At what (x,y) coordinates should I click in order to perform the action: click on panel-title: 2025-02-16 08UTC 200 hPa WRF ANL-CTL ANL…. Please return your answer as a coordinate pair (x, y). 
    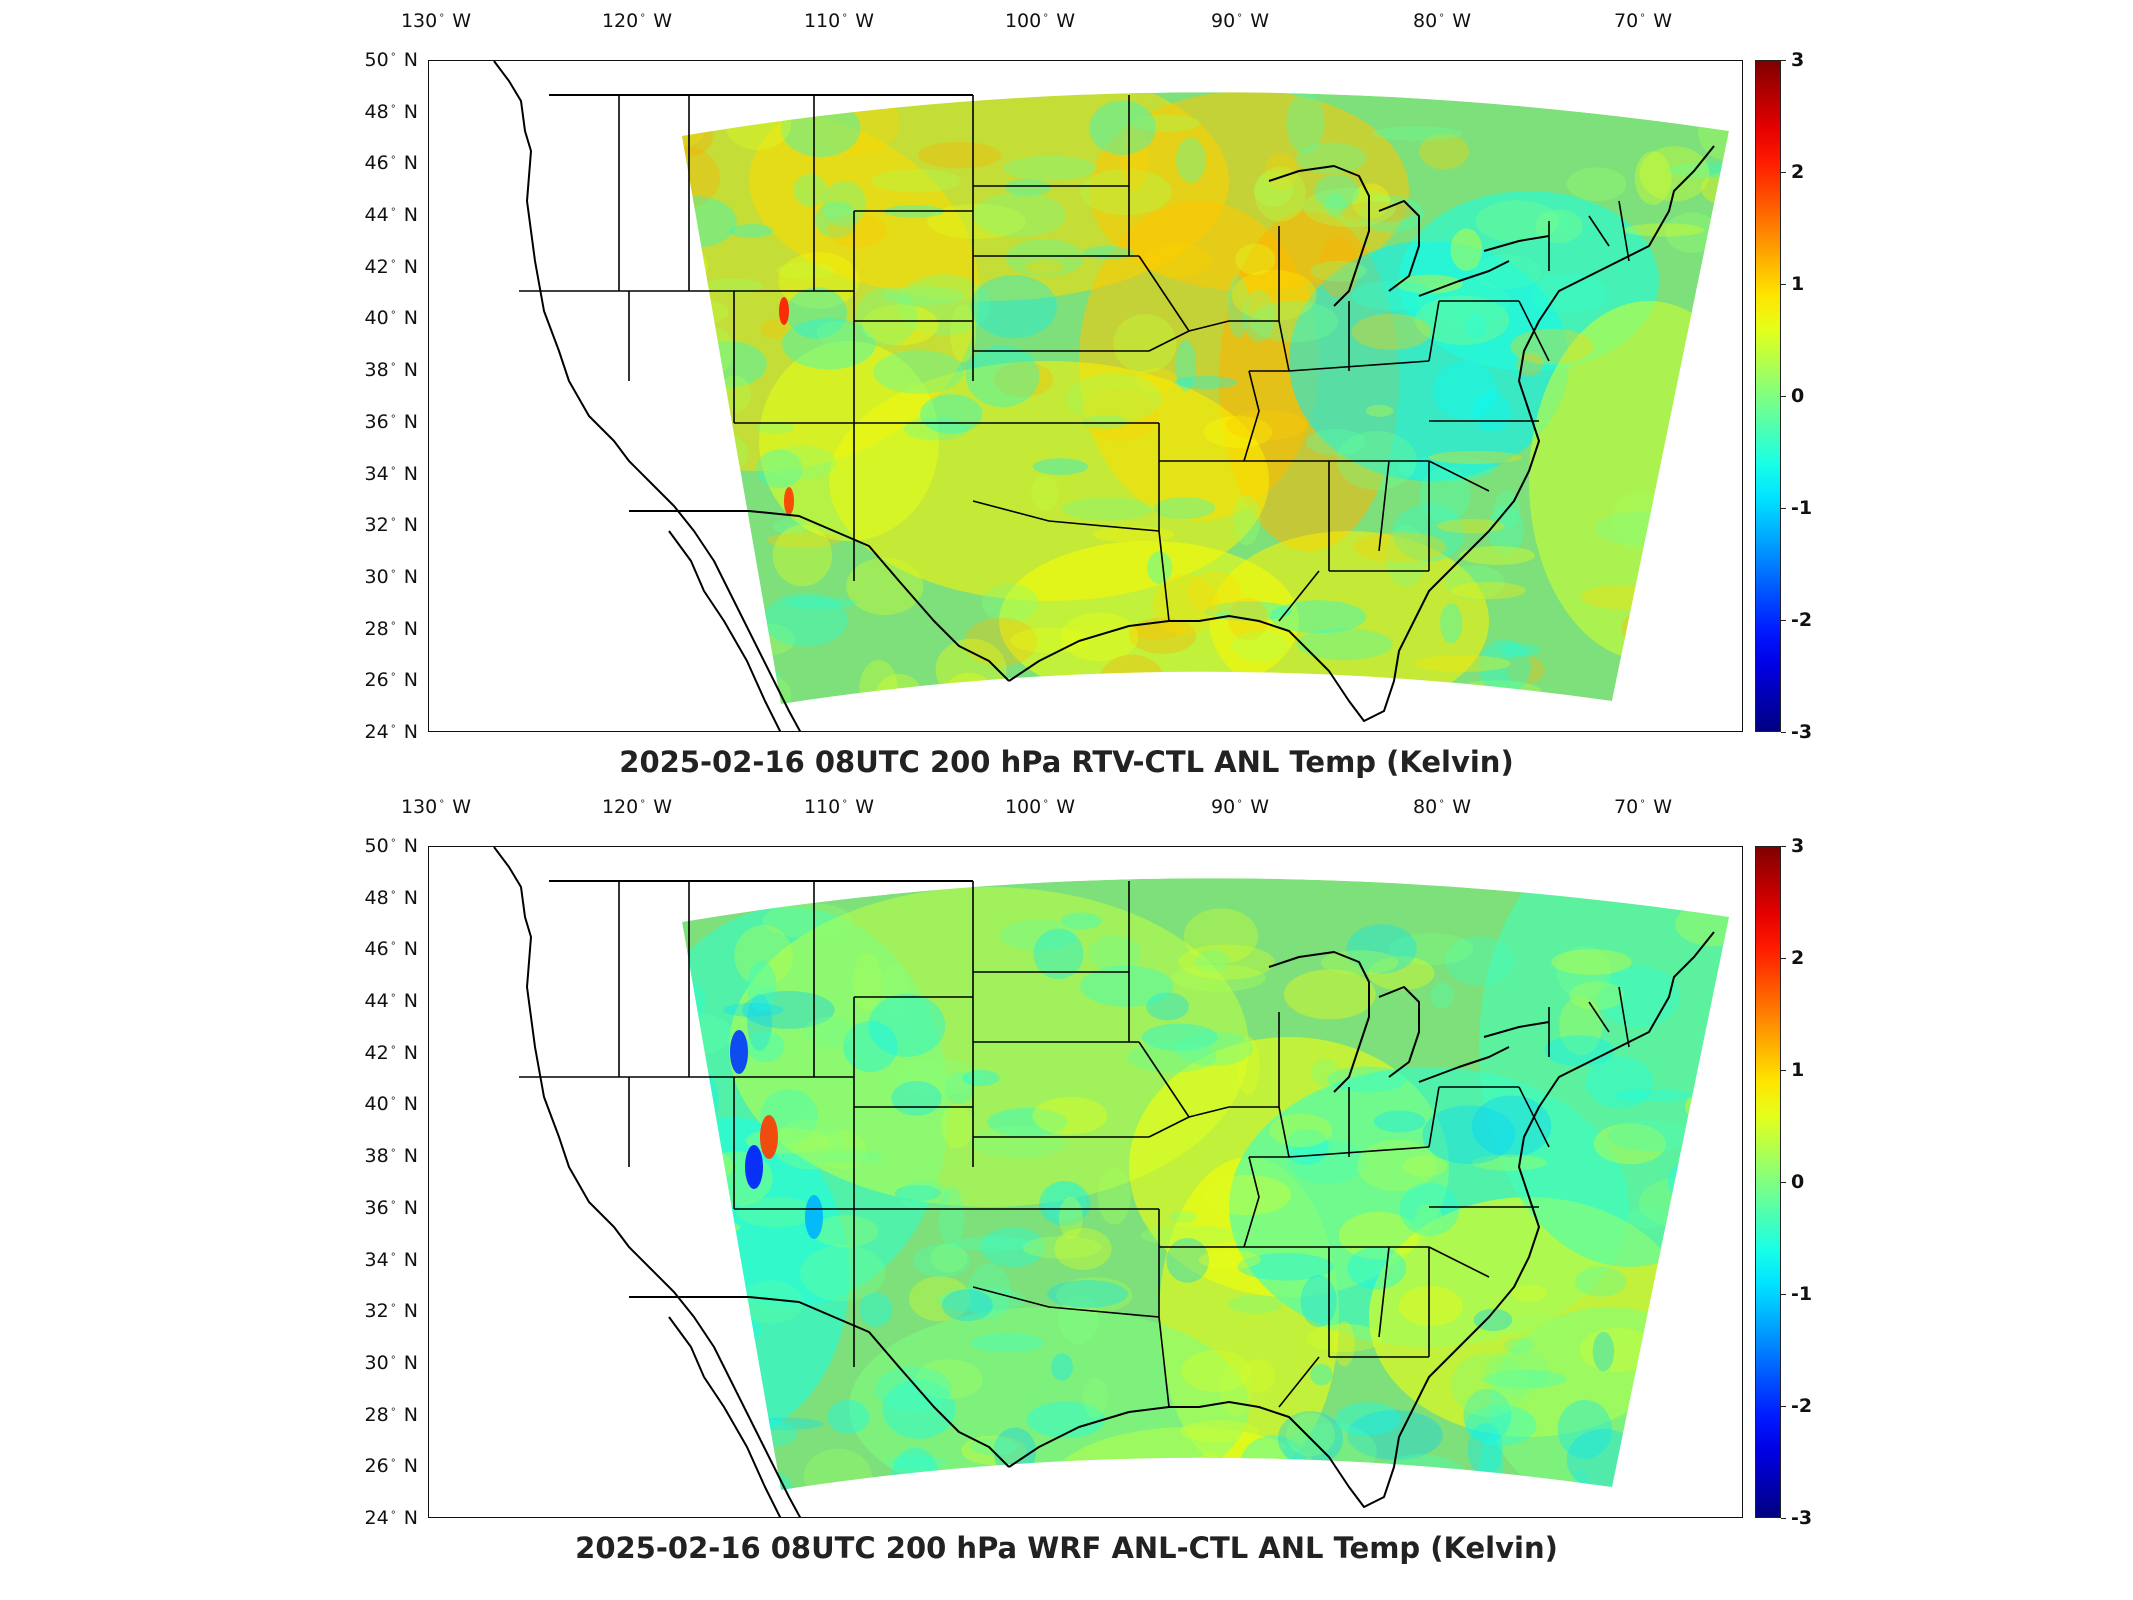
    Looking at the image, I should click on (1066, 1548).